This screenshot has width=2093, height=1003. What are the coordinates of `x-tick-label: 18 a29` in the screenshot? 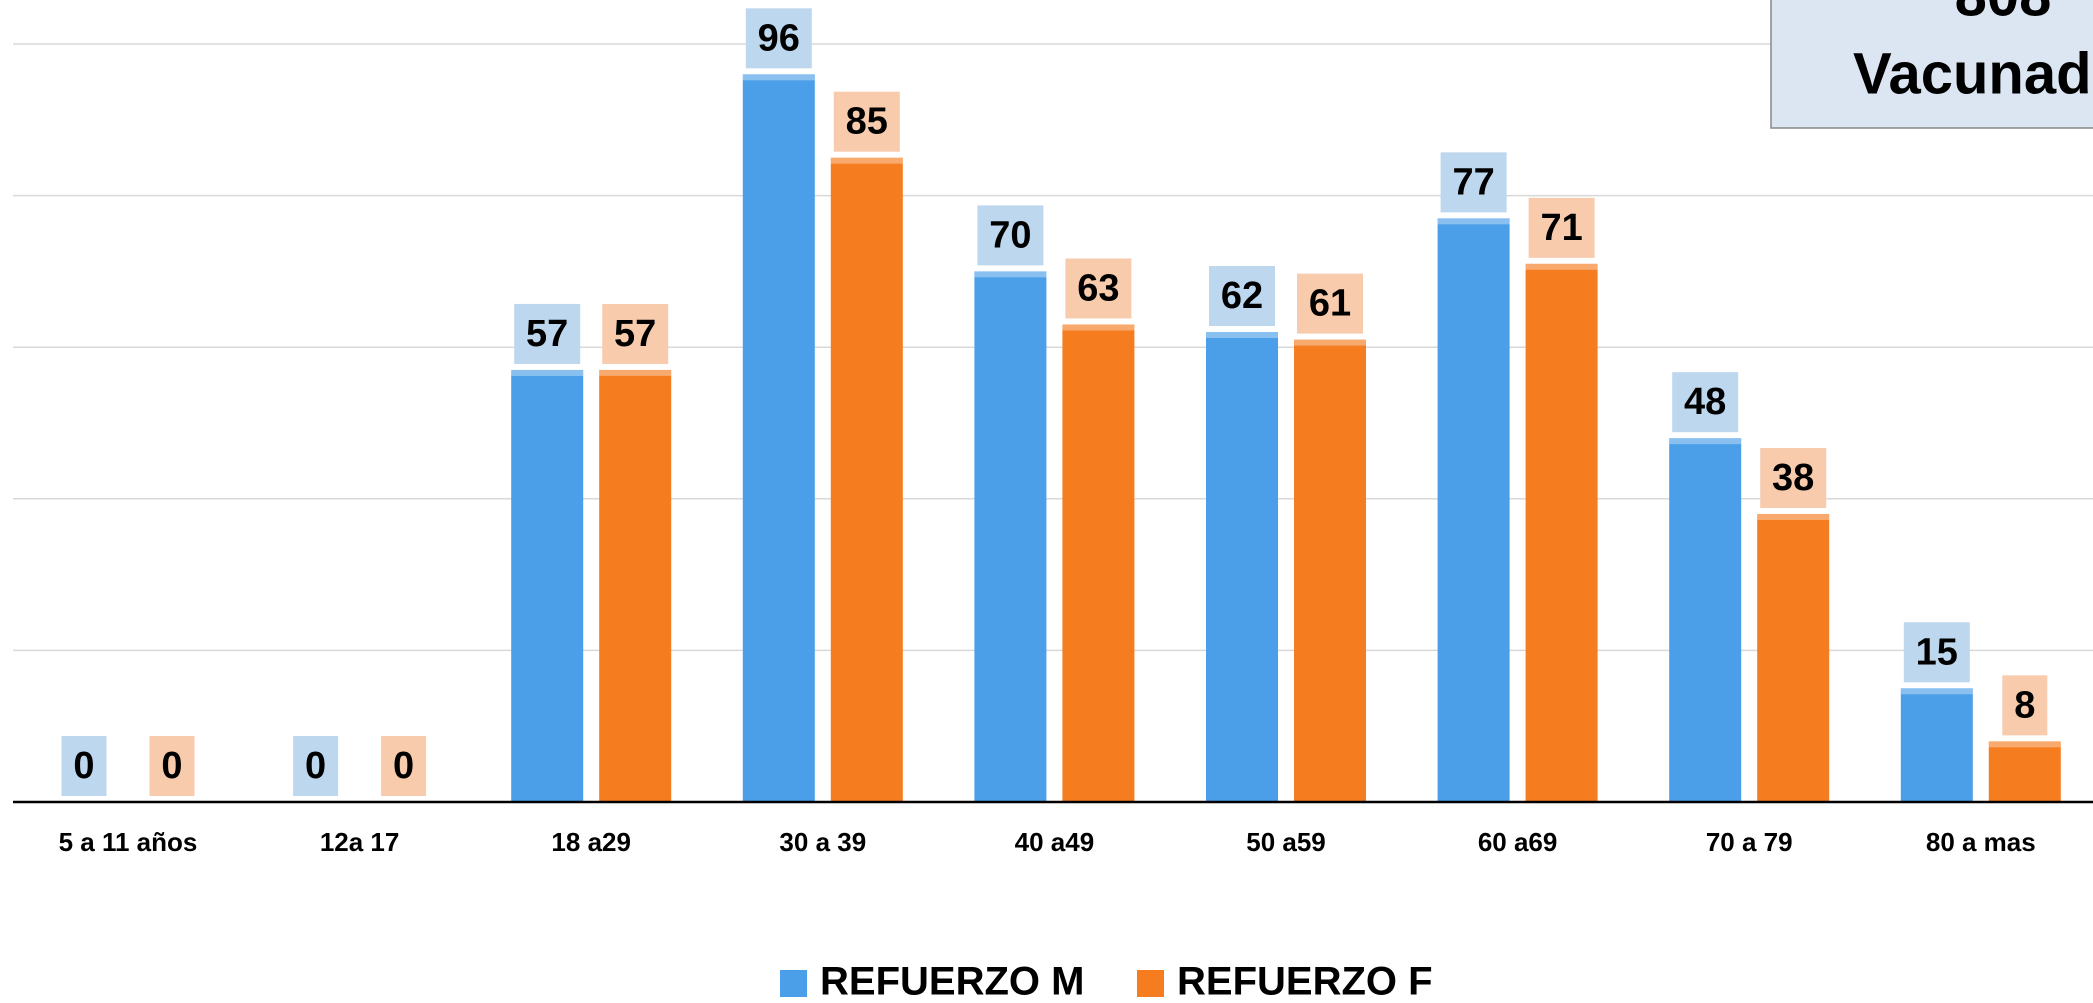 It's located at (591, 842).